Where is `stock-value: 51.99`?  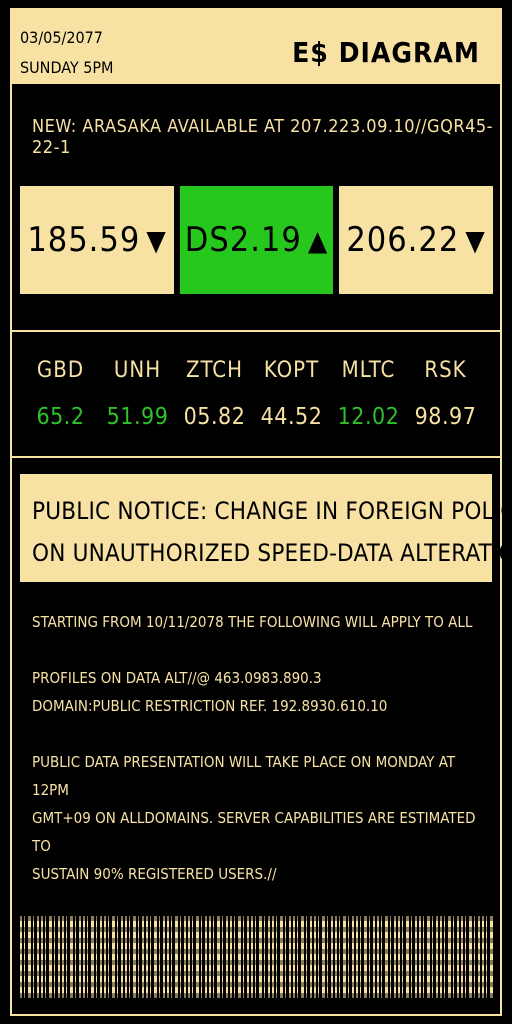 stock-value: 51.99 is located at coordinates (137, 417).